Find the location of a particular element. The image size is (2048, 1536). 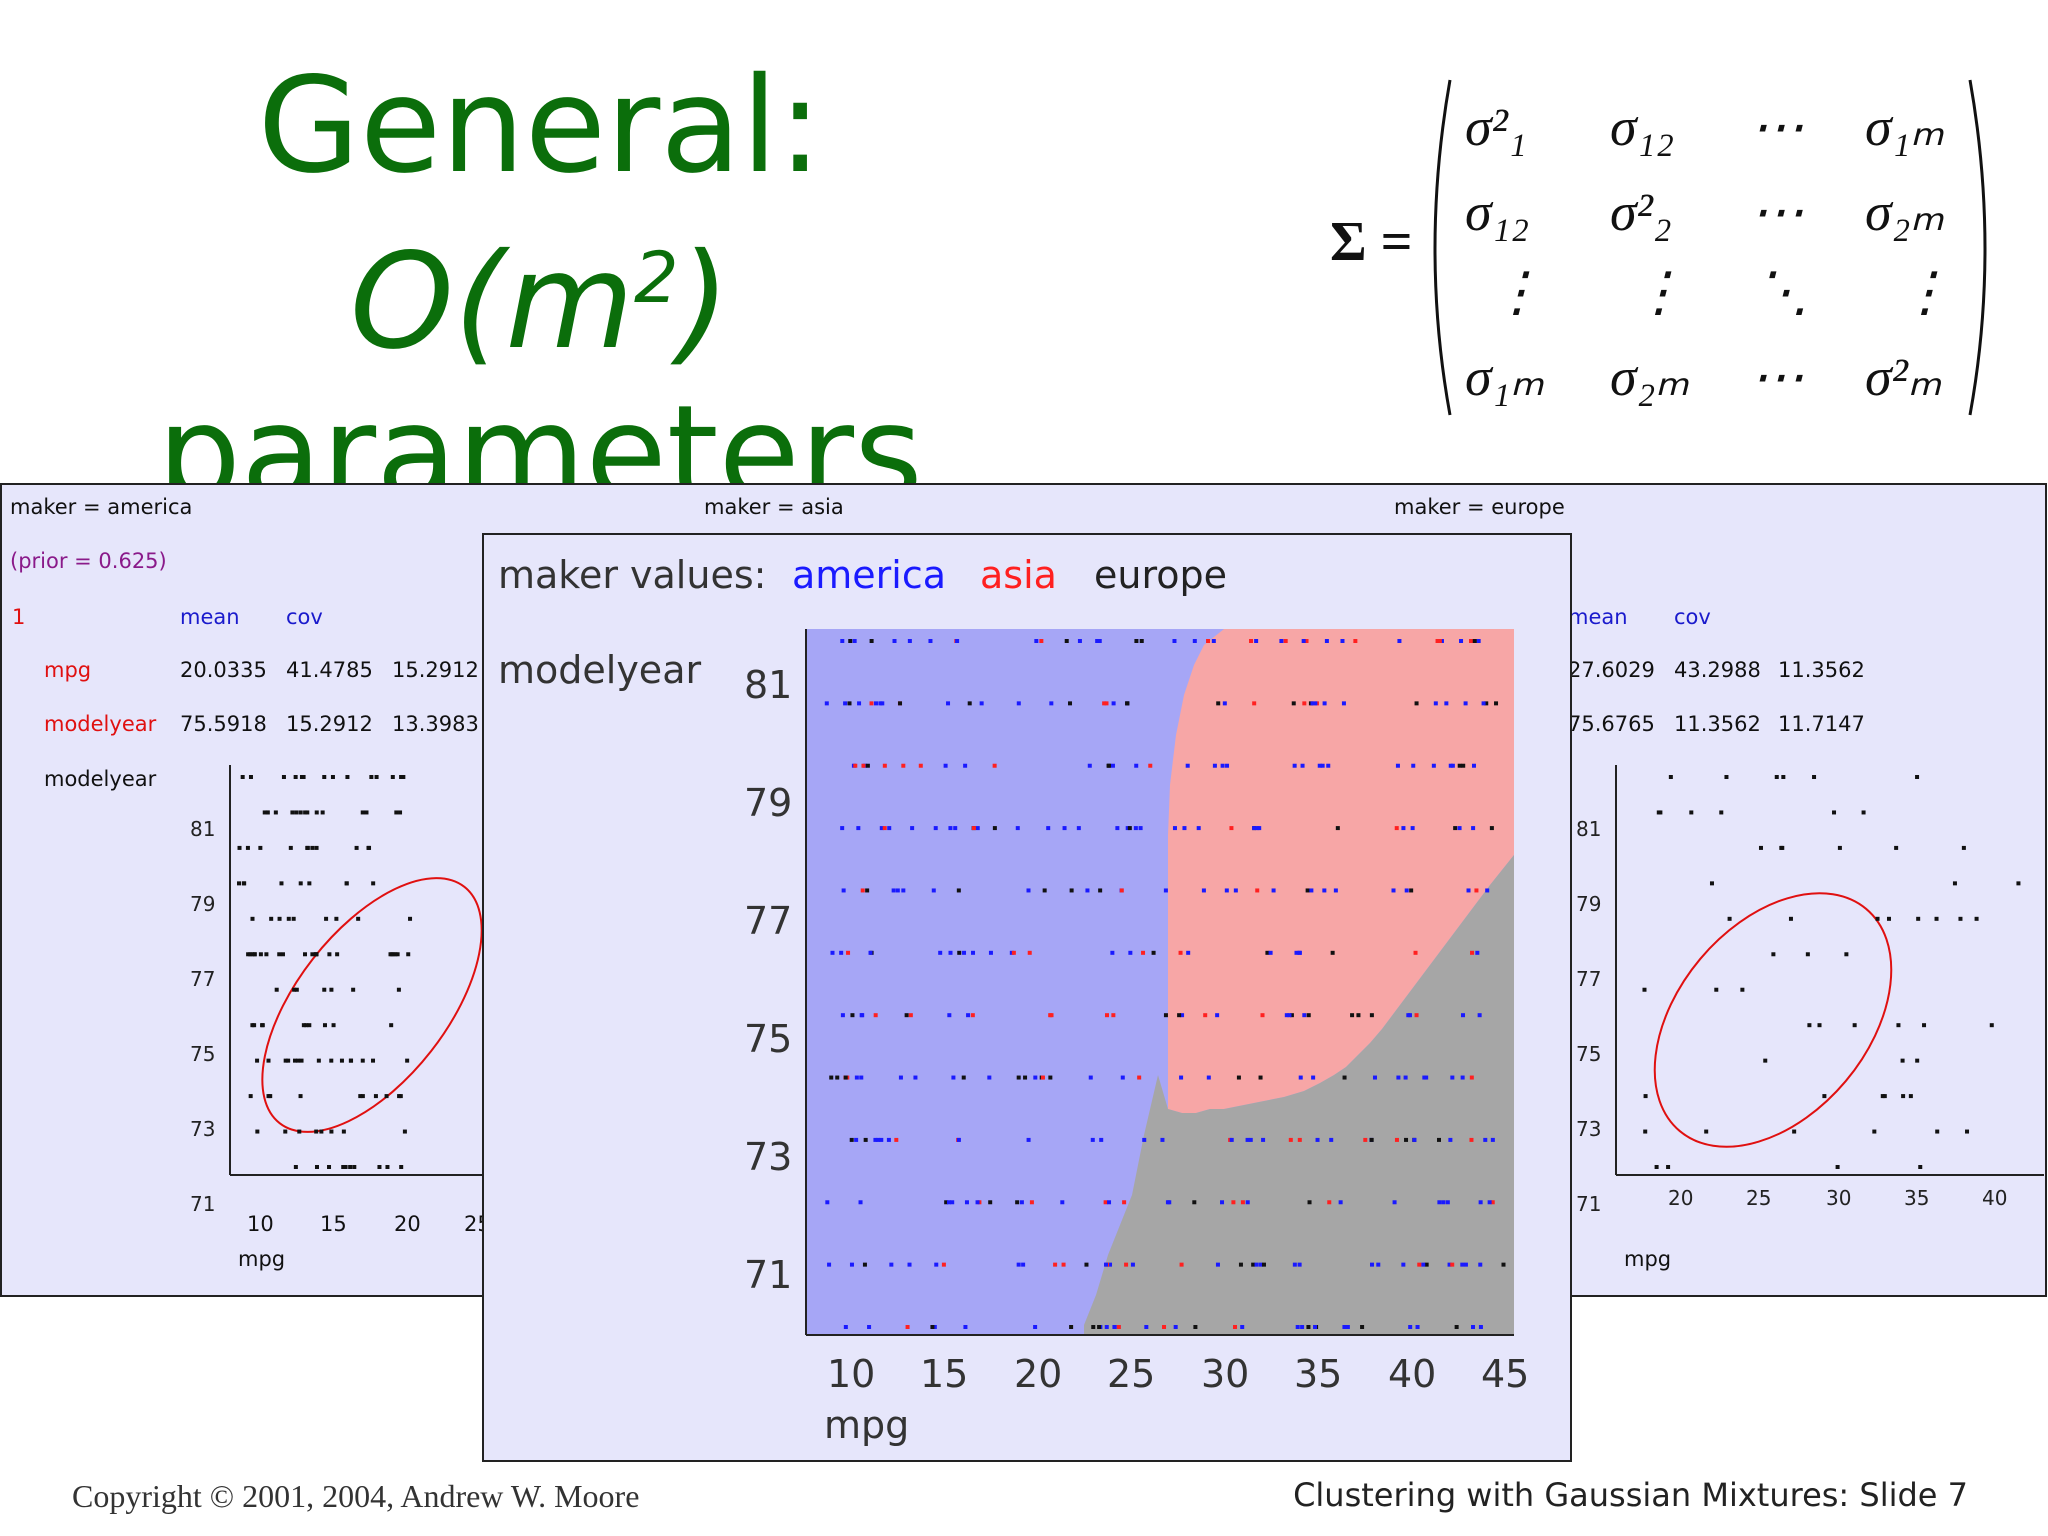

middle-y-tick-79: 79 is located at coordinates (768, 803).